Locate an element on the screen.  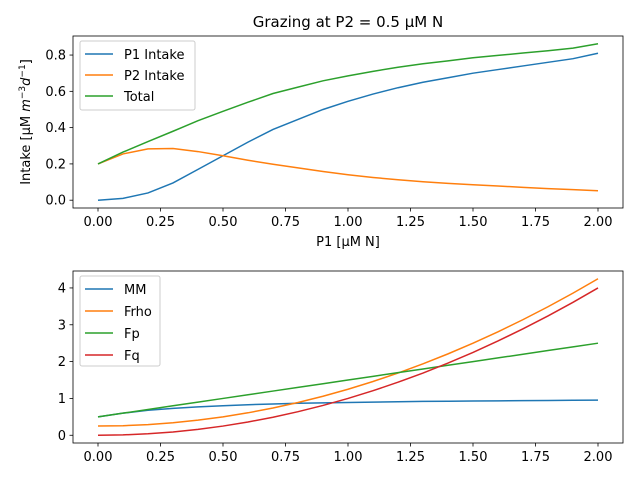
bottom-chart-x-tick-label: 0.75 is located at coordinates (285, 457).